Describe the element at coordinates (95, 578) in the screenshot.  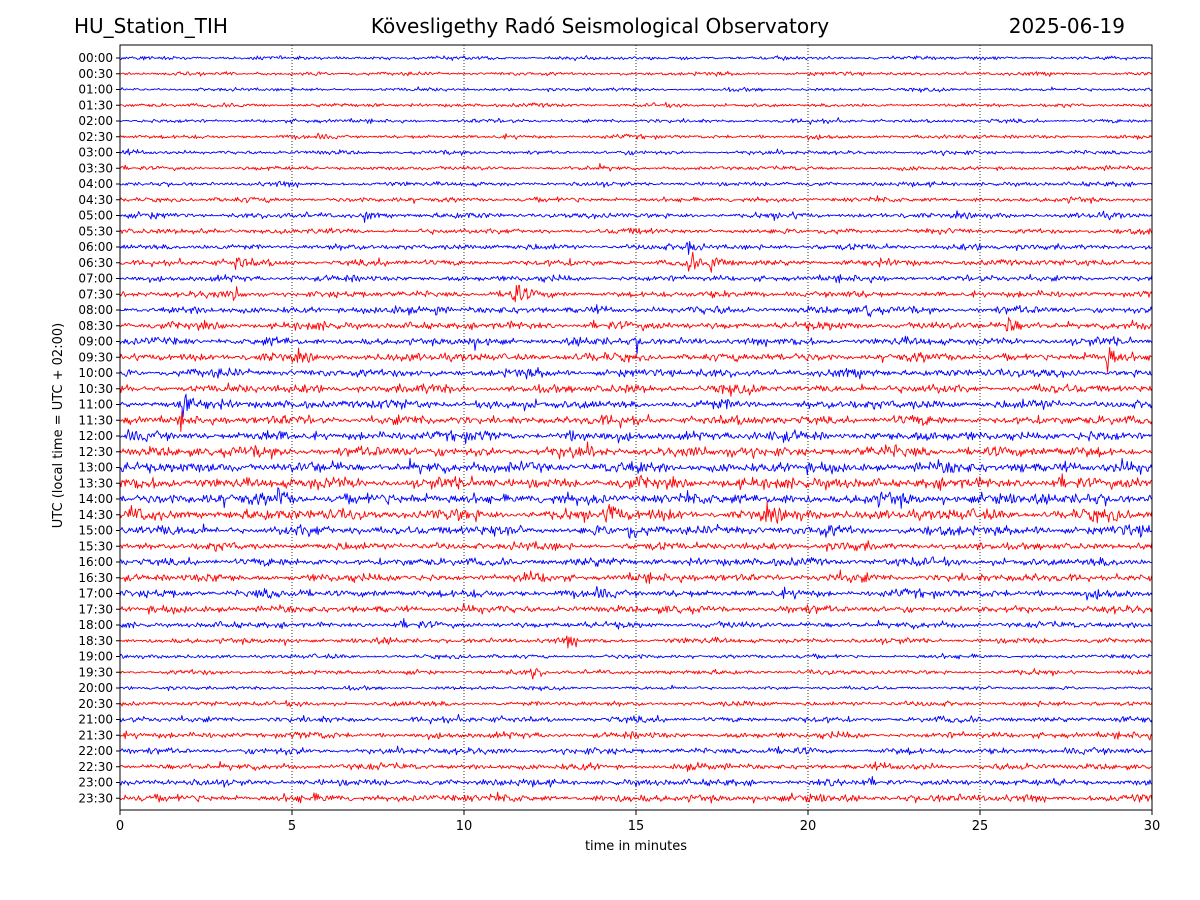
I see `y-tick-label: 16:30` at that location.